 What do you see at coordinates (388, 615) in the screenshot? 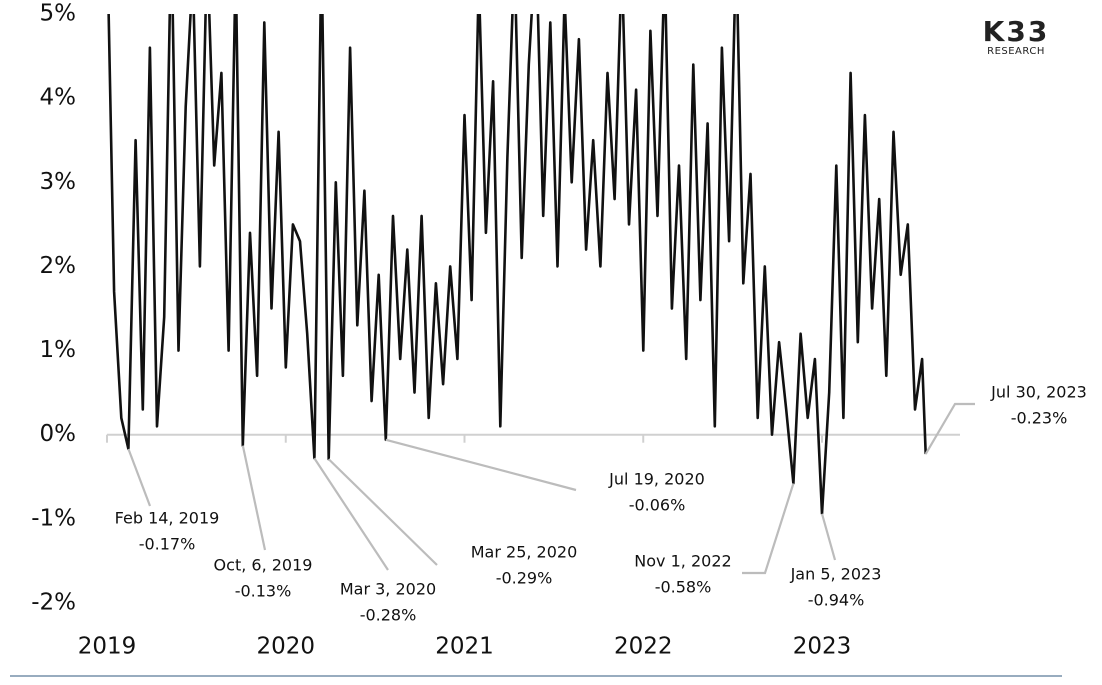
I see `annotation-value: -0.28%` at bounding box center [388, 615].